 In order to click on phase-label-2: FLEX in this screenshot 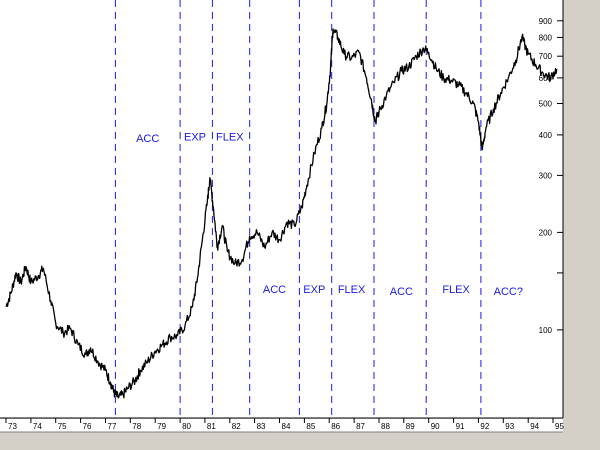, I will do `click(230, 137)`.